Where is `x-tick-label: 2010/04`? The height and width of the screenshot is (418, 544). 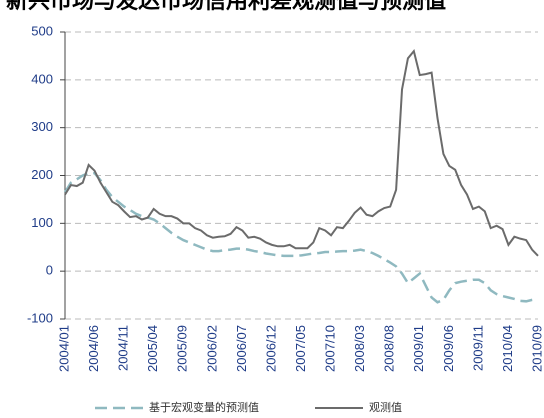
x-tick-label: 2010/04 is located at coordinates (507, 348).